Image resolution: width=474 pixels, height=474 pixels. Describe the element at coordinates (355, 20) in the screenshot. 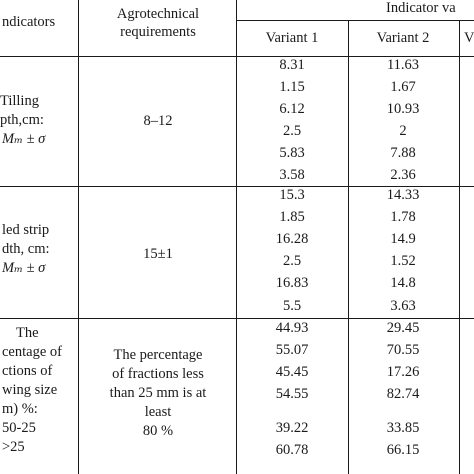

I see `rule-top-values` at that location.